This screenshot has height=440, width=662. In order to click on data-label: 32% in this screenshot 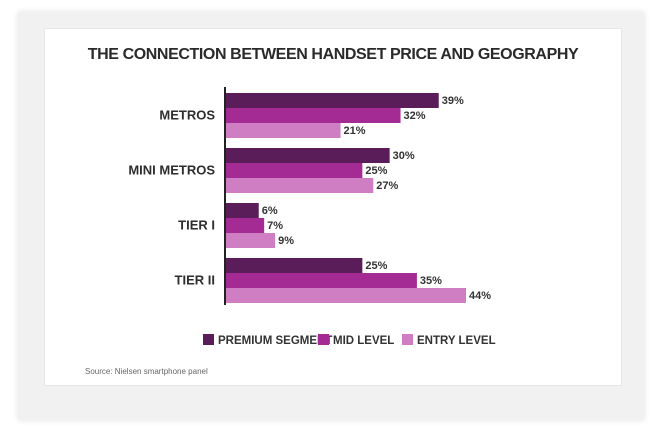, I will do `click(415, 116)`.